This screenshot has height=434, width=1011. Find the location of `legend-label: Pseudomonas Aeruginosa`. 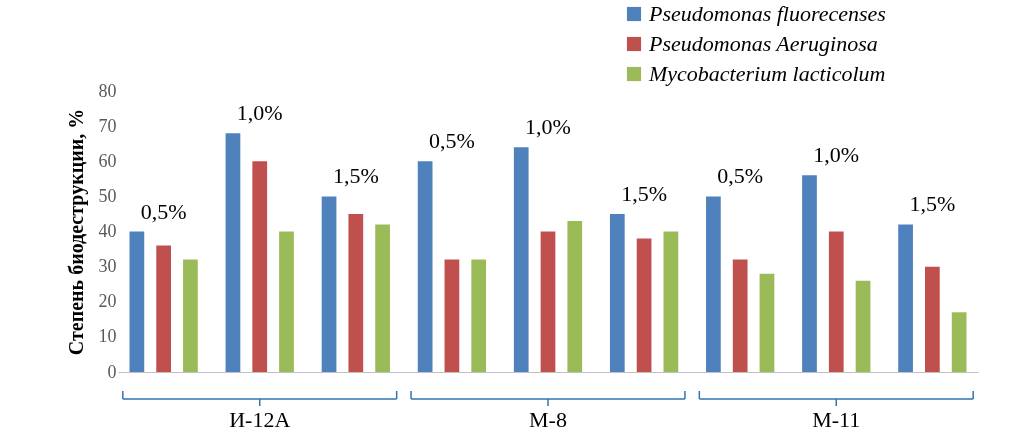

legend-label: Pseudomonas Aeruginosa is located at coordinates (763, 43).